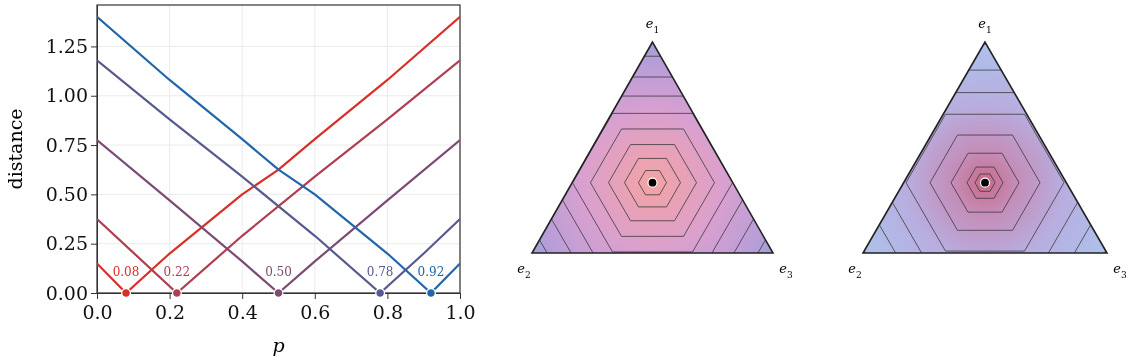 The height and width of the screenshot is (363, 1137). Describe the element at coordinates (126, 272) in the screenshot. I see `annotation: 0.08` at that location.